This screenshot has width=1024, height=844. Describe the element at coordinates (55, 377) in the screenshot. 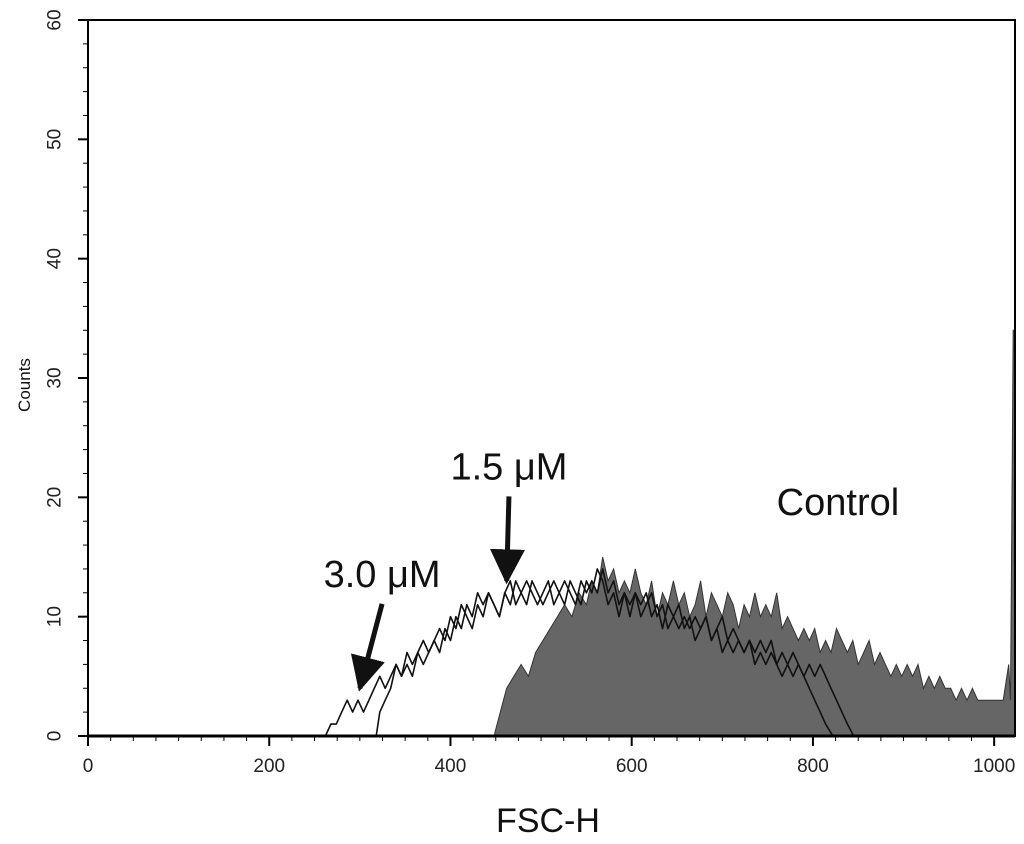

I see `y-tick-label: 30` at that location.